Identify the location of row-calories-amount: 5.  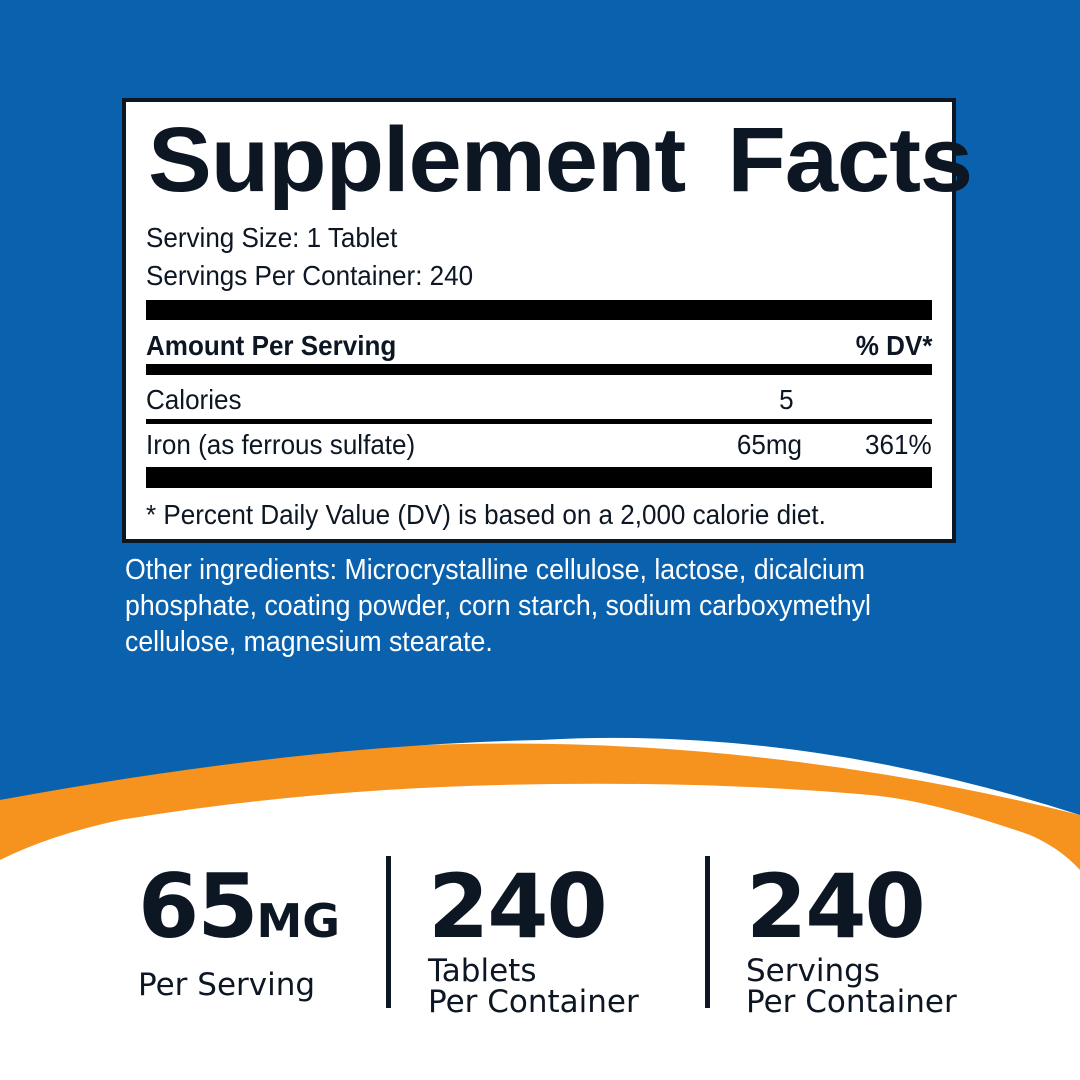
(786, 399).